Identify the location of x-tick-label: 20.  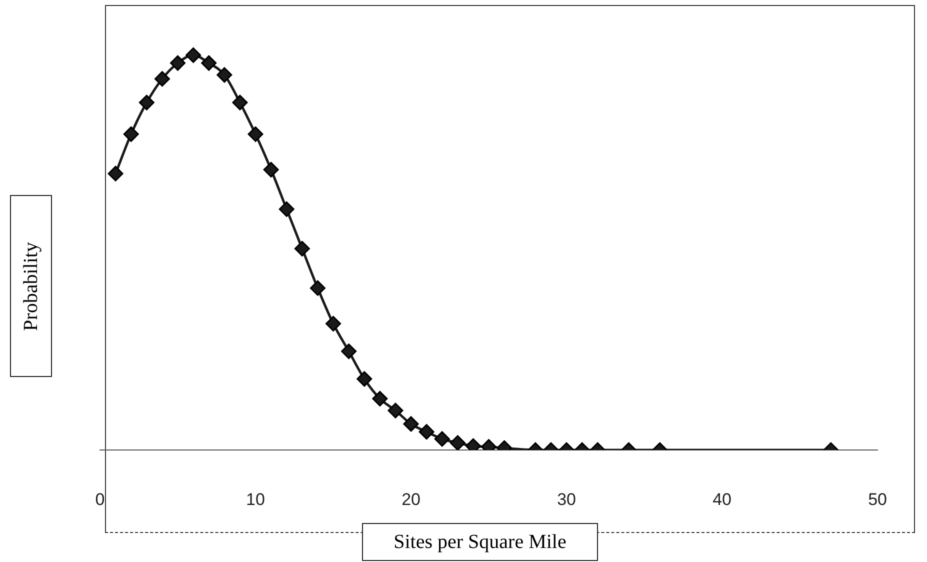
(411, 499).